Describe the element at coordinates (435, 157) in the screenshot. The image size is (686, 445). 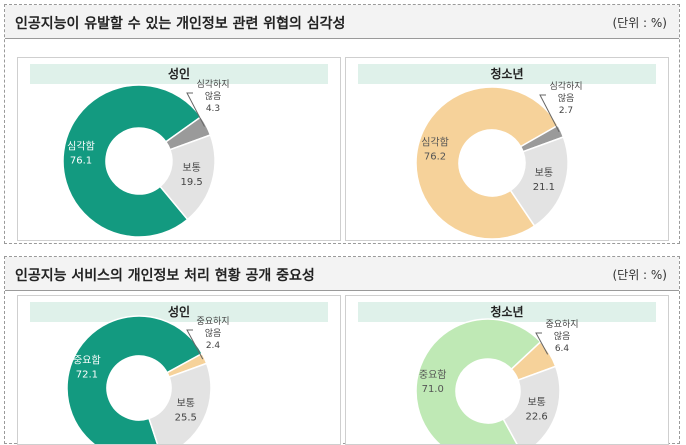
I see `slice-label-value: 76.2` at that location.